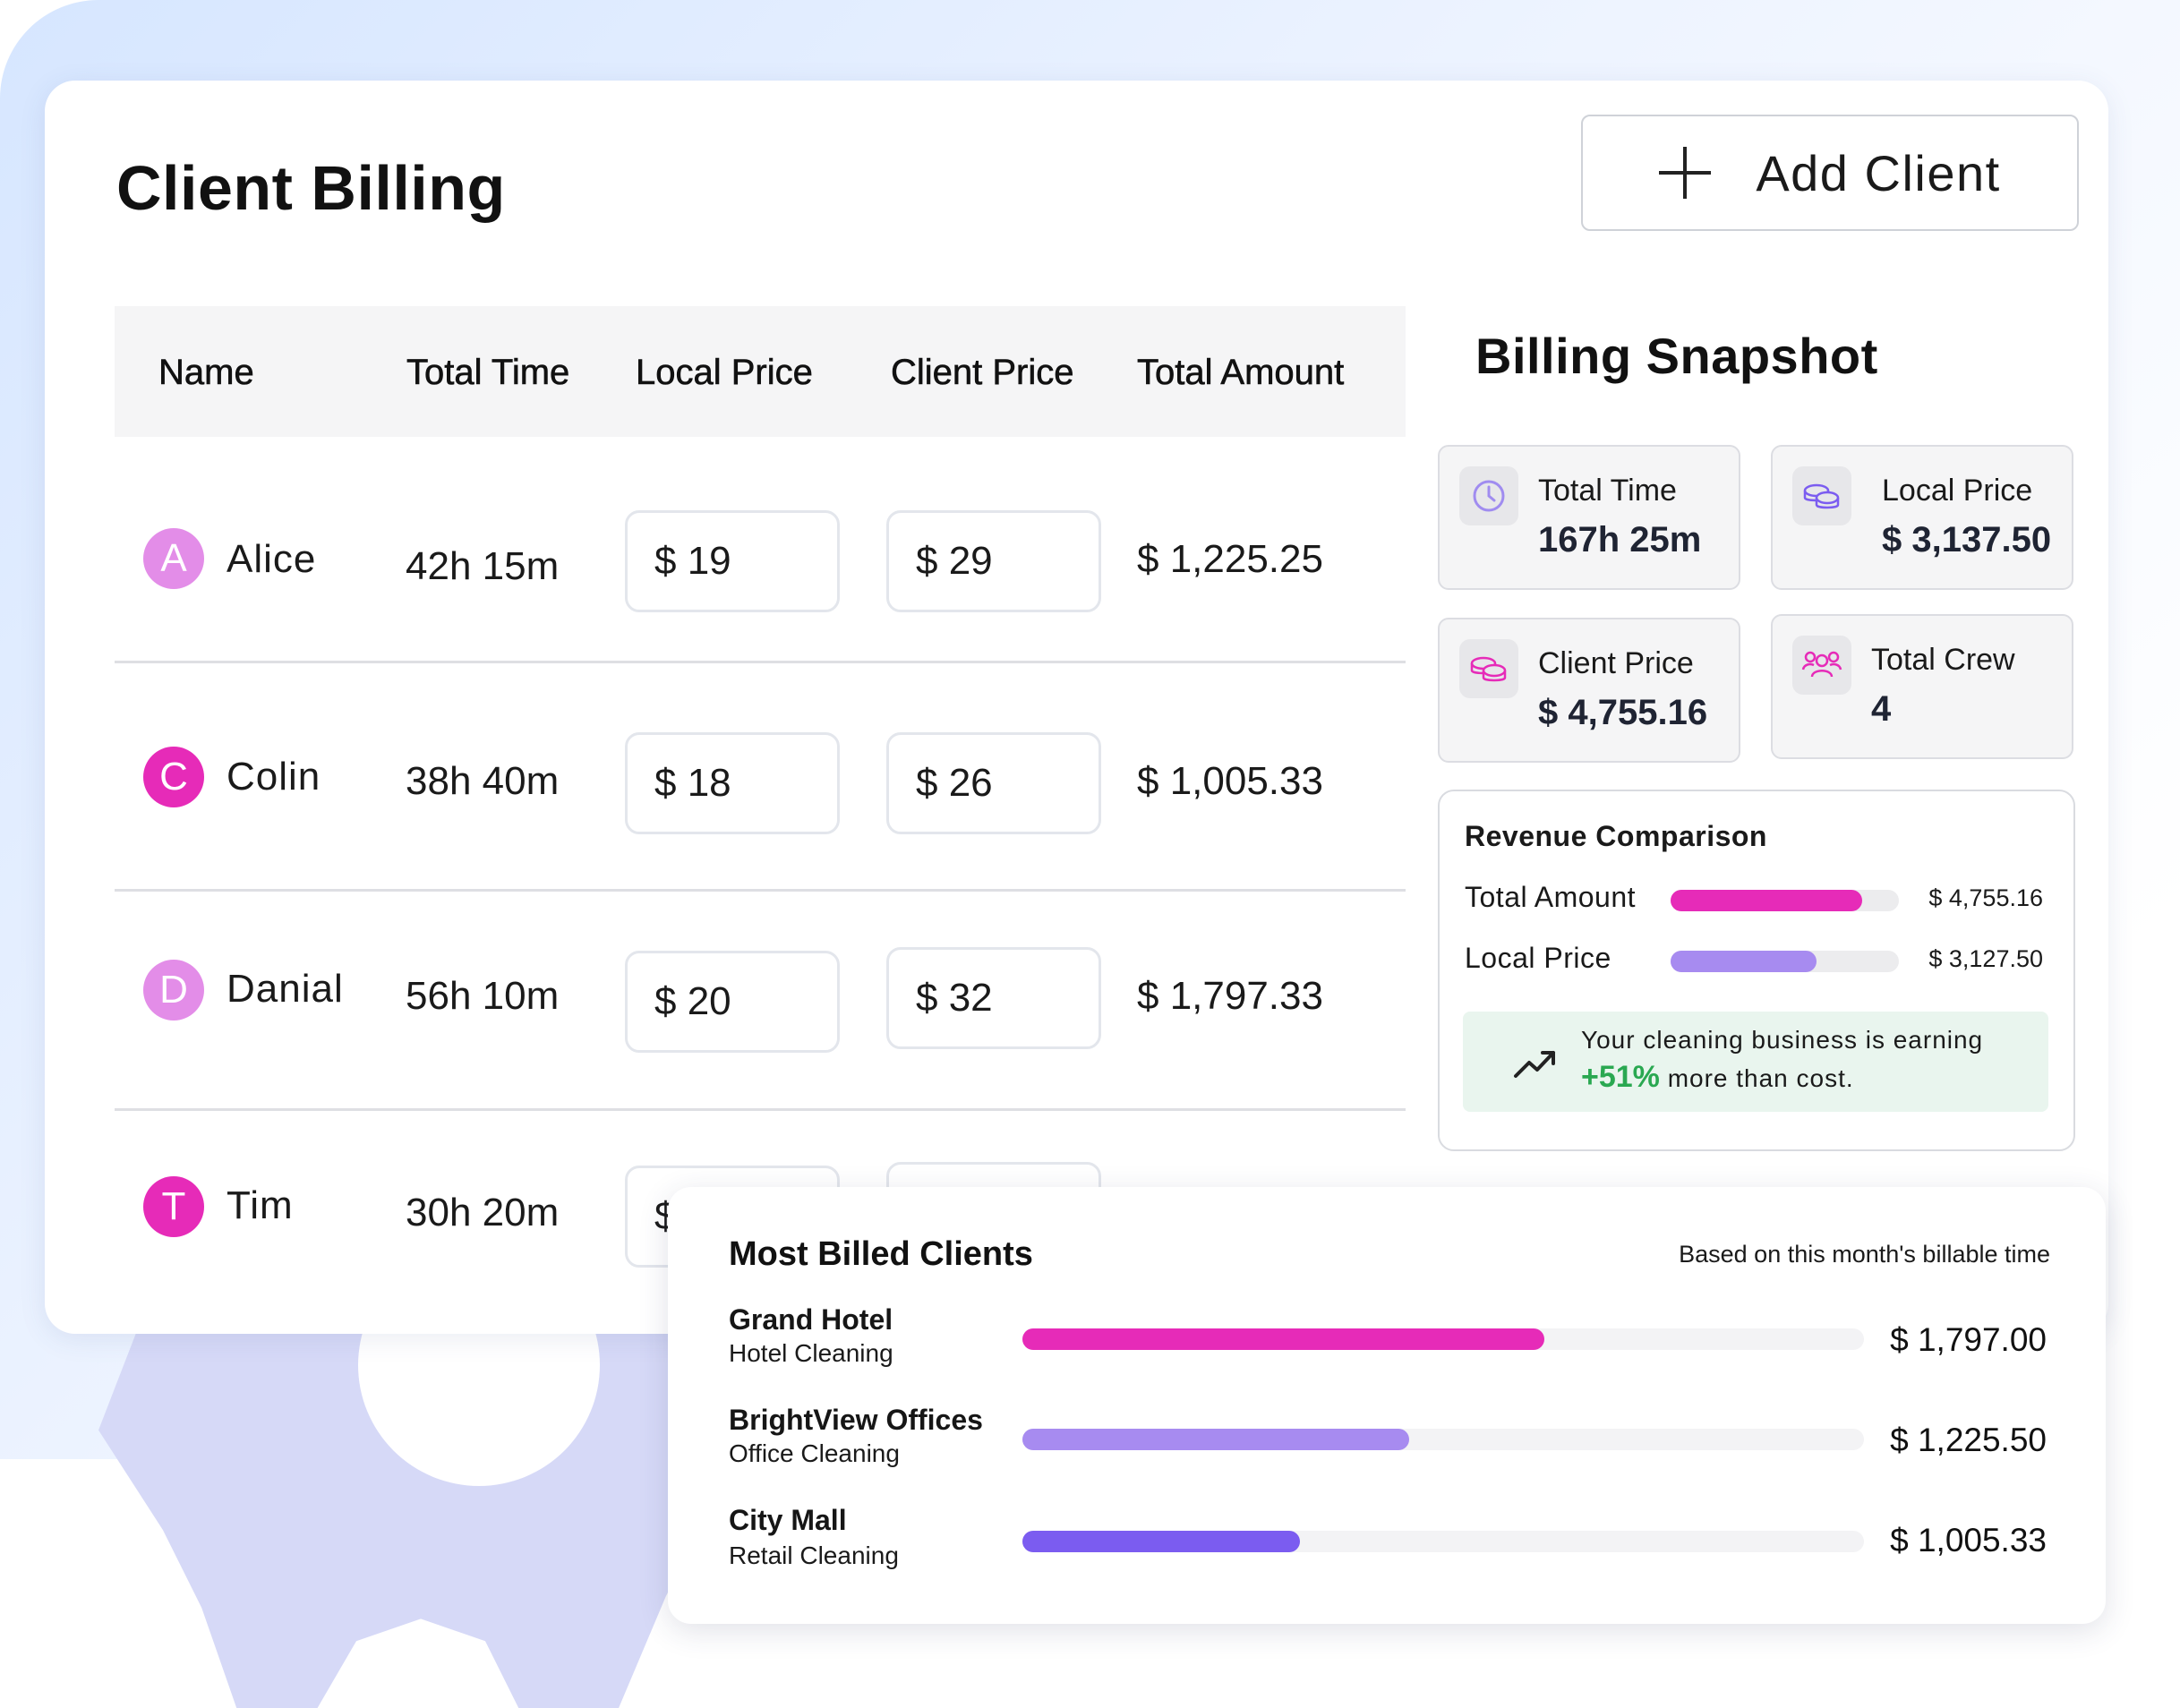 The width and height of the screenshot is (2180, 1708). Describe the element at coordinates (1821, 665) in the screenshot. I see `crew-icon` at that location.